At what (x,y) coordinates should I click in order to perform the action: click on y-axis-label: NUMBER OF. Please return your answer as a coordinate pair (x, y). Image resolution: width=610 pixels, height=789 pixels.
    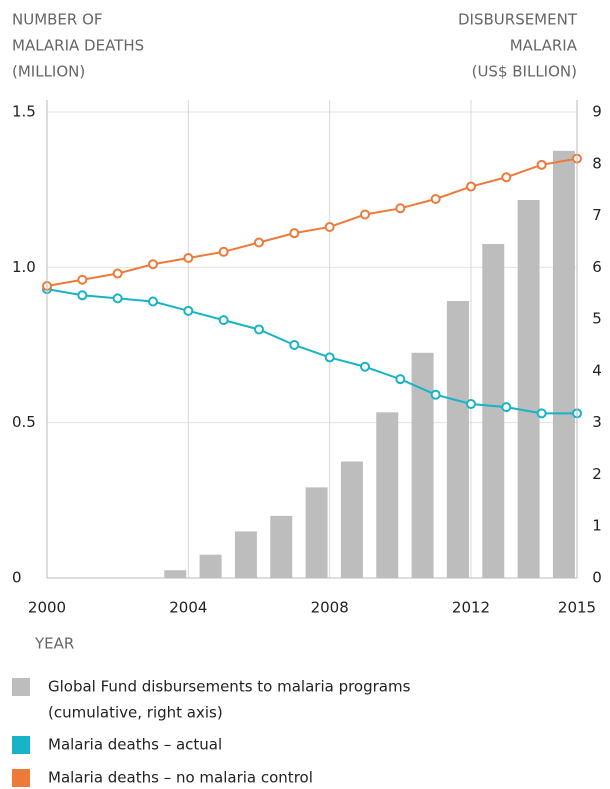
    Looking at the image, I should click on (57, 20).